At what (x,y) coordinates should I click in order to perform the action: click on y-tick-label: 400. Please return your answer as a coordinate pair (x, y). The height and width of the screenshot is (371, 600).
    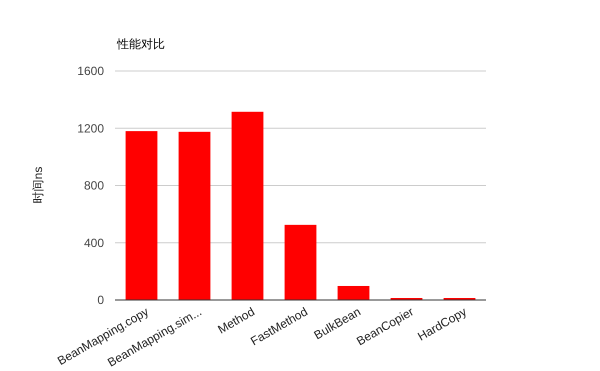
    Looking at the image, I should click on (94, 243).